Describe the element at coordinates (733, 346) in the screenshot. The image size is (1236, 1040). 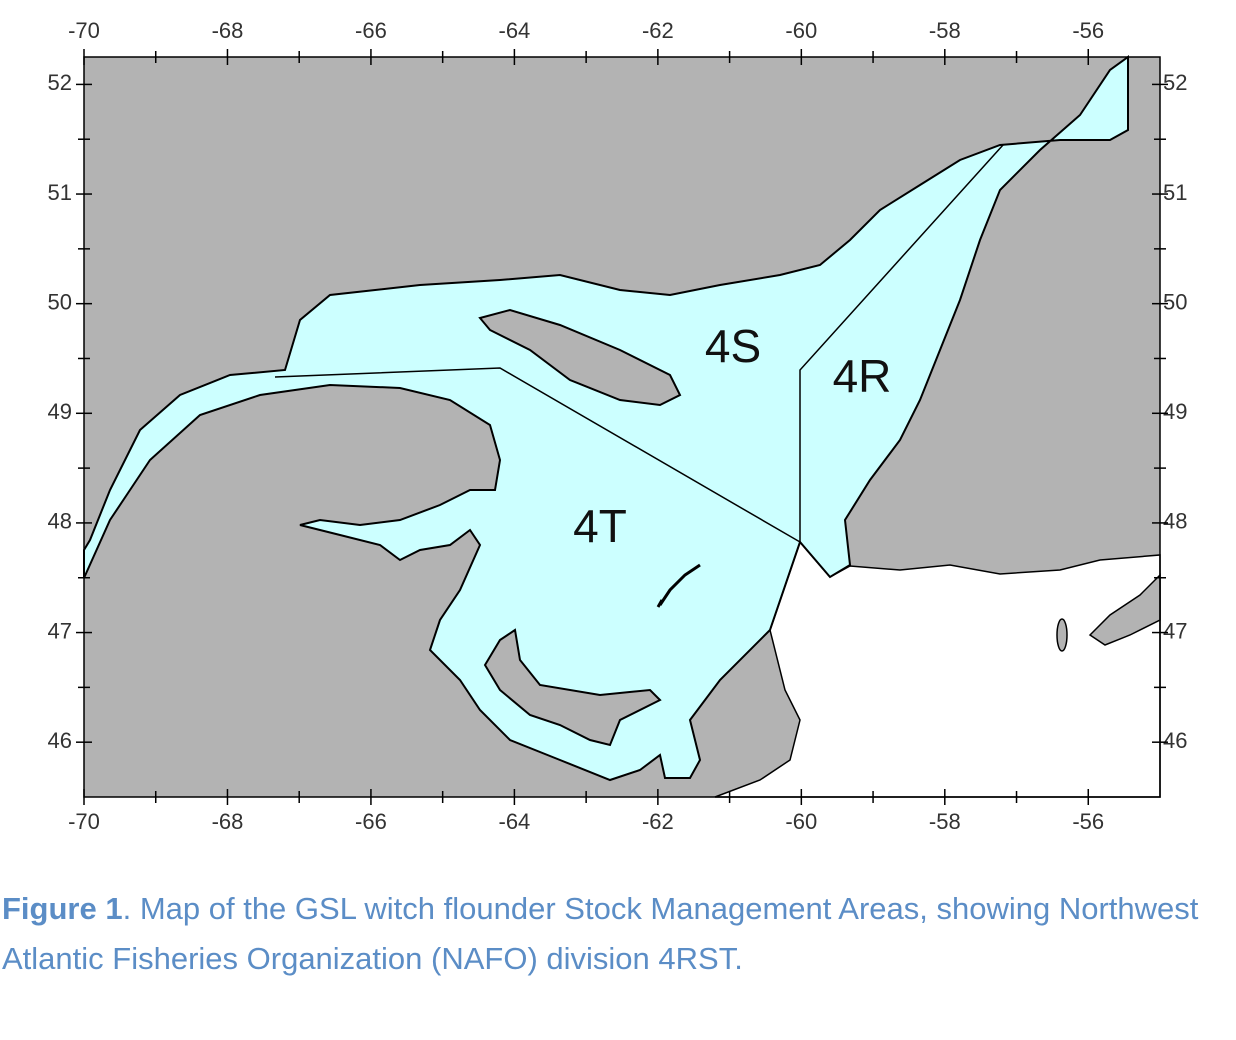
I see `area-label: 4S` at that location.